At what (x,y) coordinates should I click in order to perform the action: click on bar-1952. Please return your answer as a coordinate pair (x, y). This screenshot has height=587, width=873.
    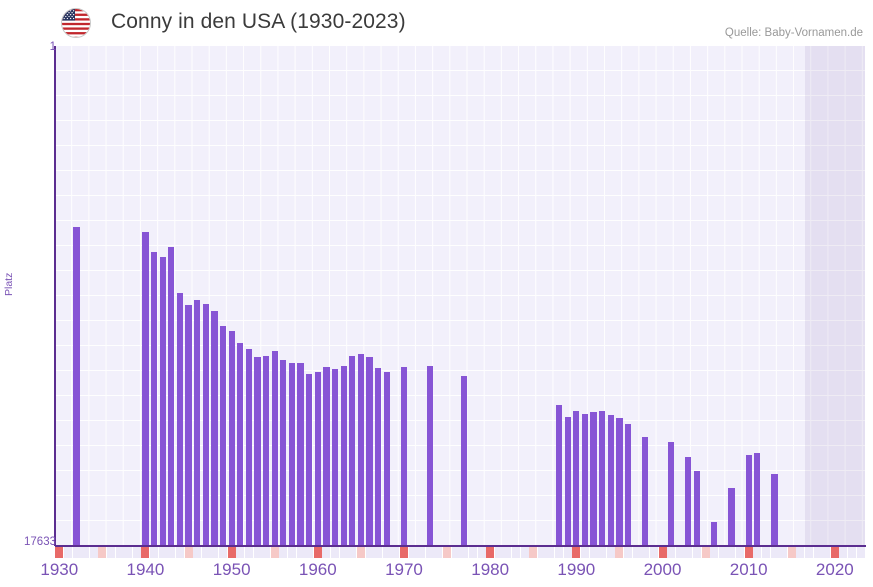
    Looking at the image, I should click on (248, 447).